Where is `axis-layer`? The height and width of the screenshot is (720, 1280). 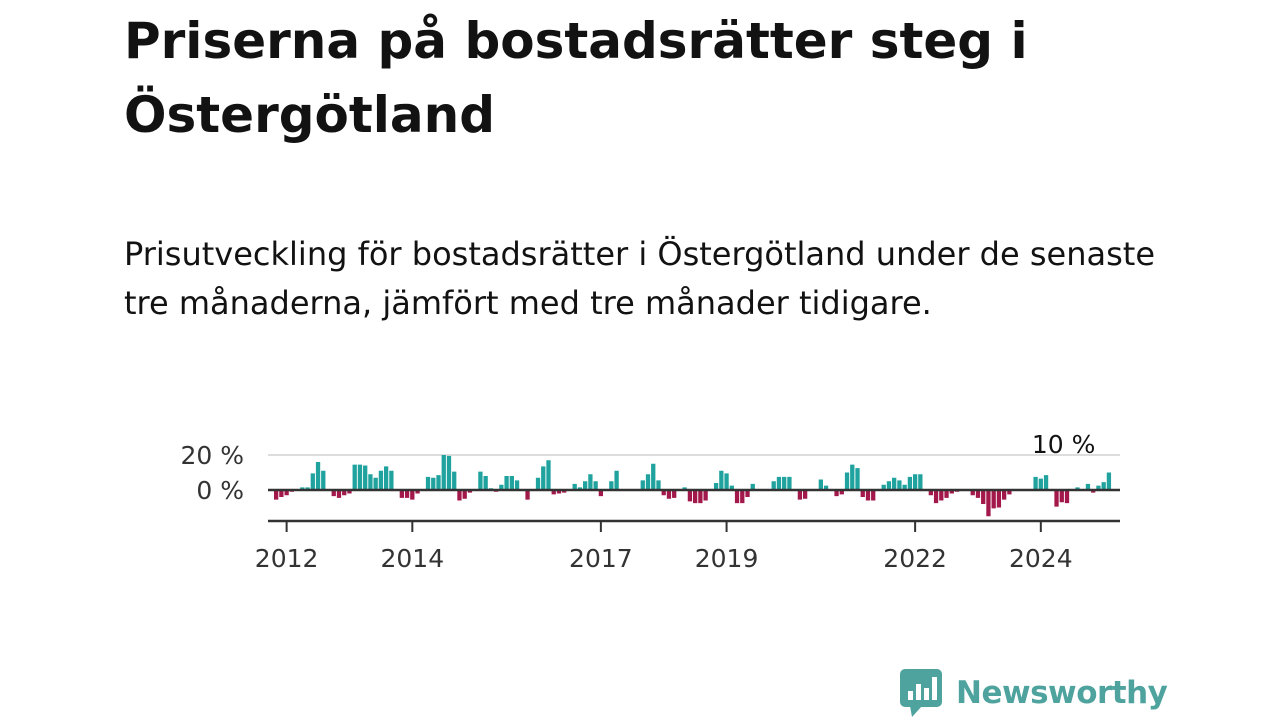 axis-layer is located at coordinates (694, 510).